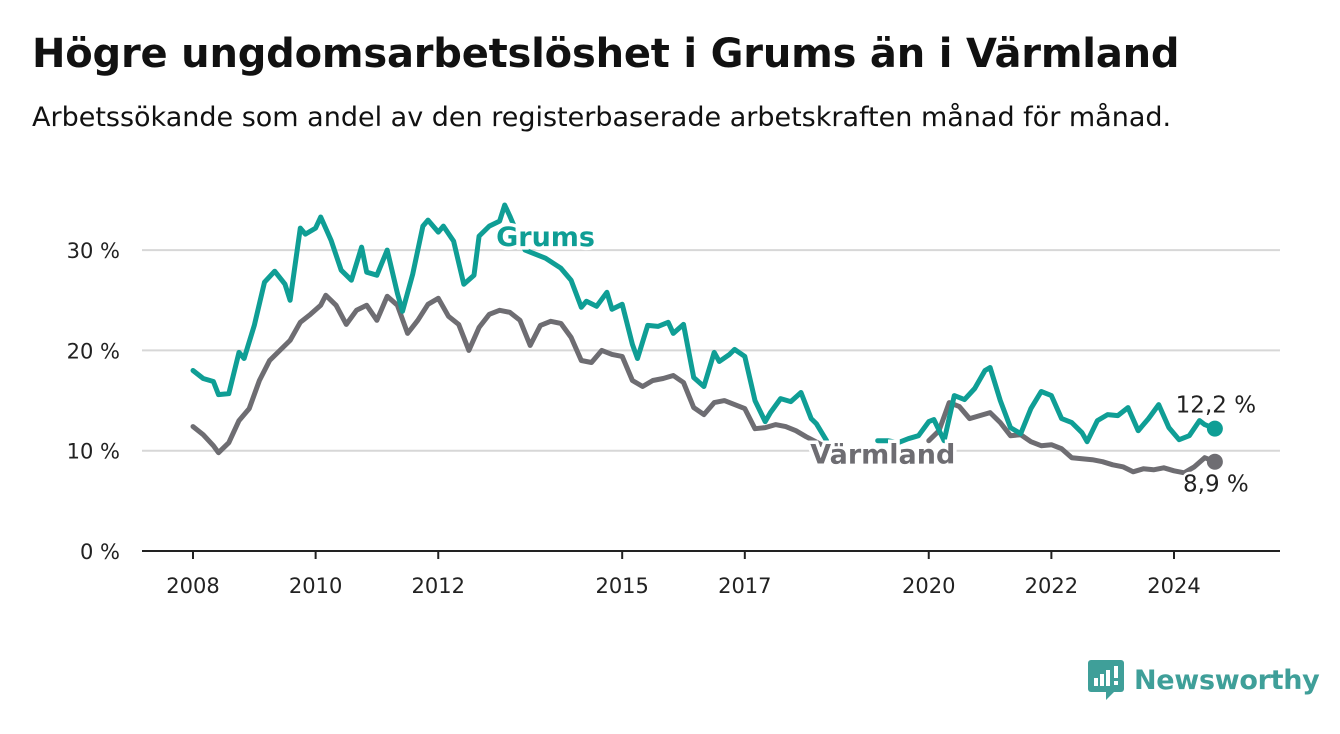 The width and height of the screenshot is (1340, 734). What do you see at coordinates (438, 586) in the screenshot?
I see `x-tick-label: 2012` at bounding box center [438, 586].